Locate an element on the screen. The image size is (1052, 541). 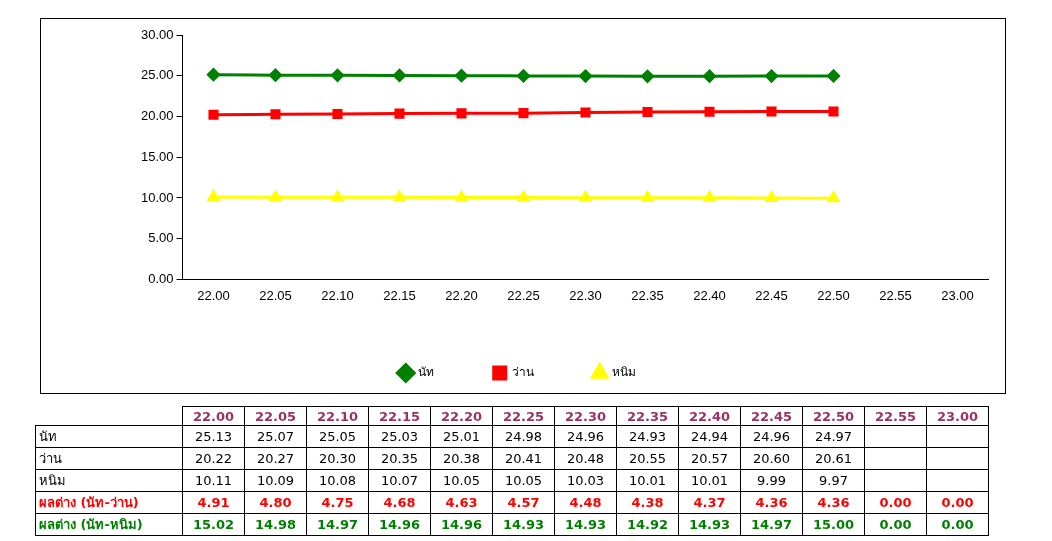
data-label: 20.61 is located at coordinates (833, 458).